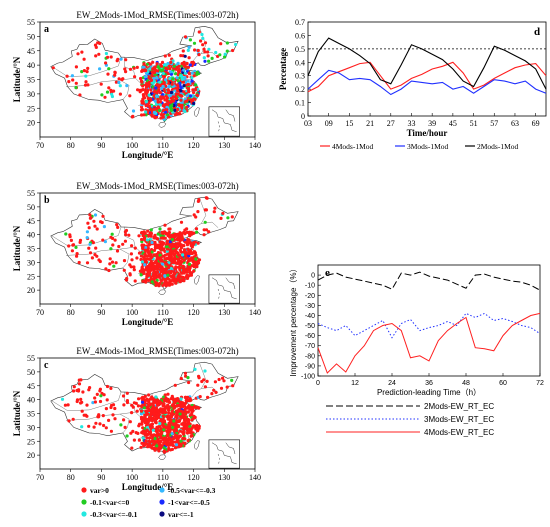 The image size is (550, 527). I want to click on y-tick-label: 0.4, so click(300, 62).